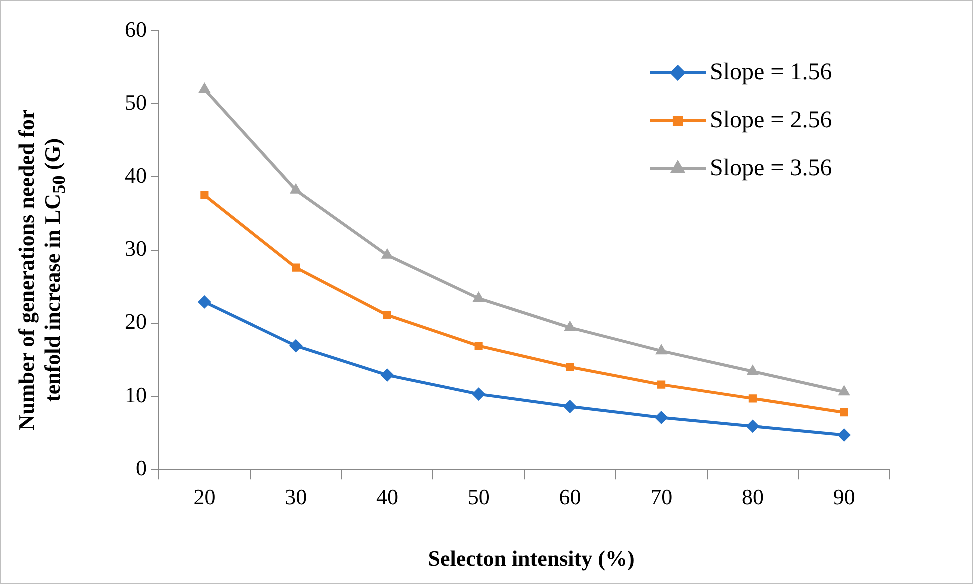 This screenshot has width=973, height=584. I want to click on y-tick-label: 60, so click(136, 29).